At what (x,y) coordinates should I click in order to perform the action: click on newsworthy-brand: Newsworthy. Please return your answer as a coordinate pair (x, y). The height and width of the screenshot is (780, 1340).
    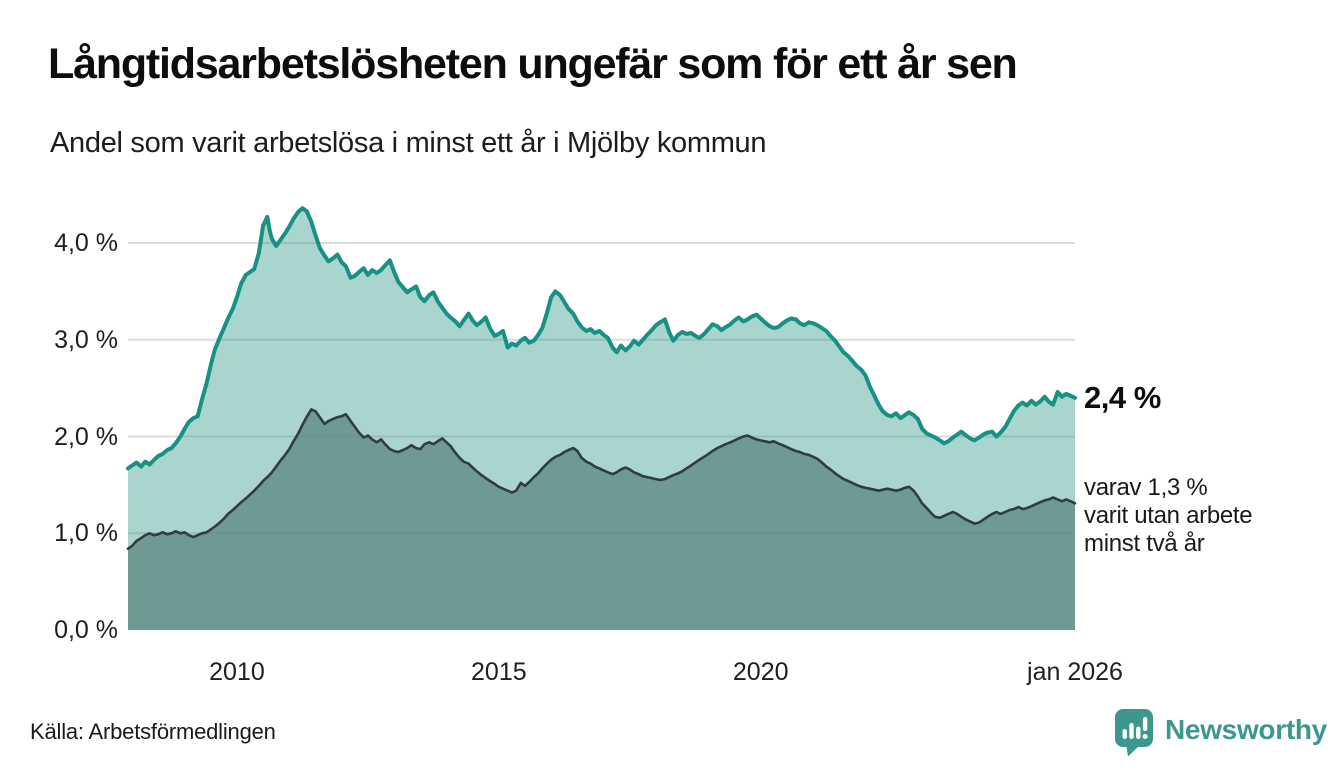
    Looking at the image, I should click on (1220, 733).